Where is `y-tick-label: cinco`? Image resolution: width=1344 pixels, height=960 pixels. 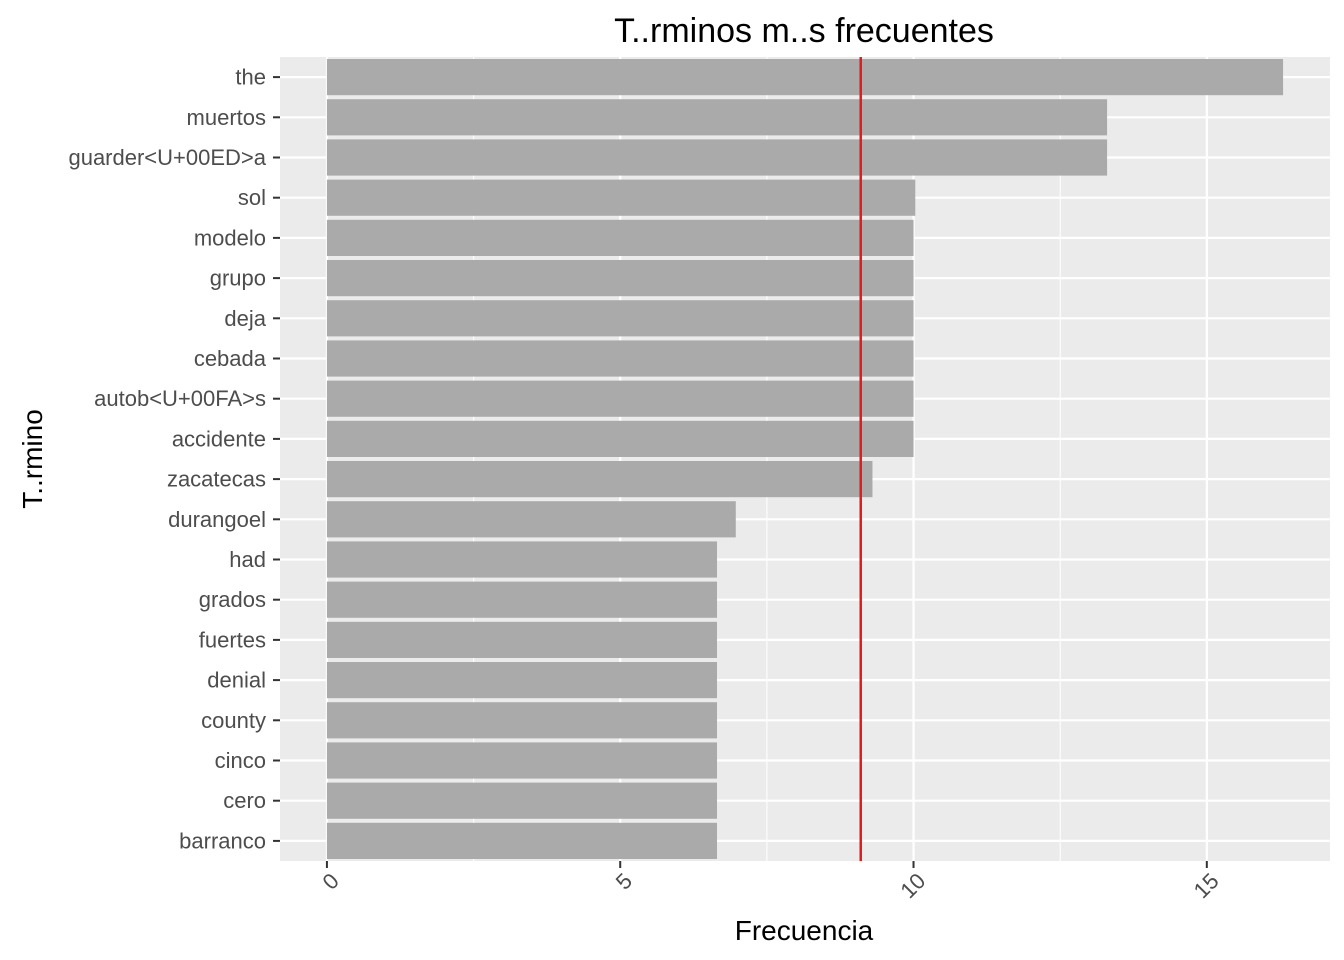 y-tick-label: cinco is located at coordinates (240, 760).